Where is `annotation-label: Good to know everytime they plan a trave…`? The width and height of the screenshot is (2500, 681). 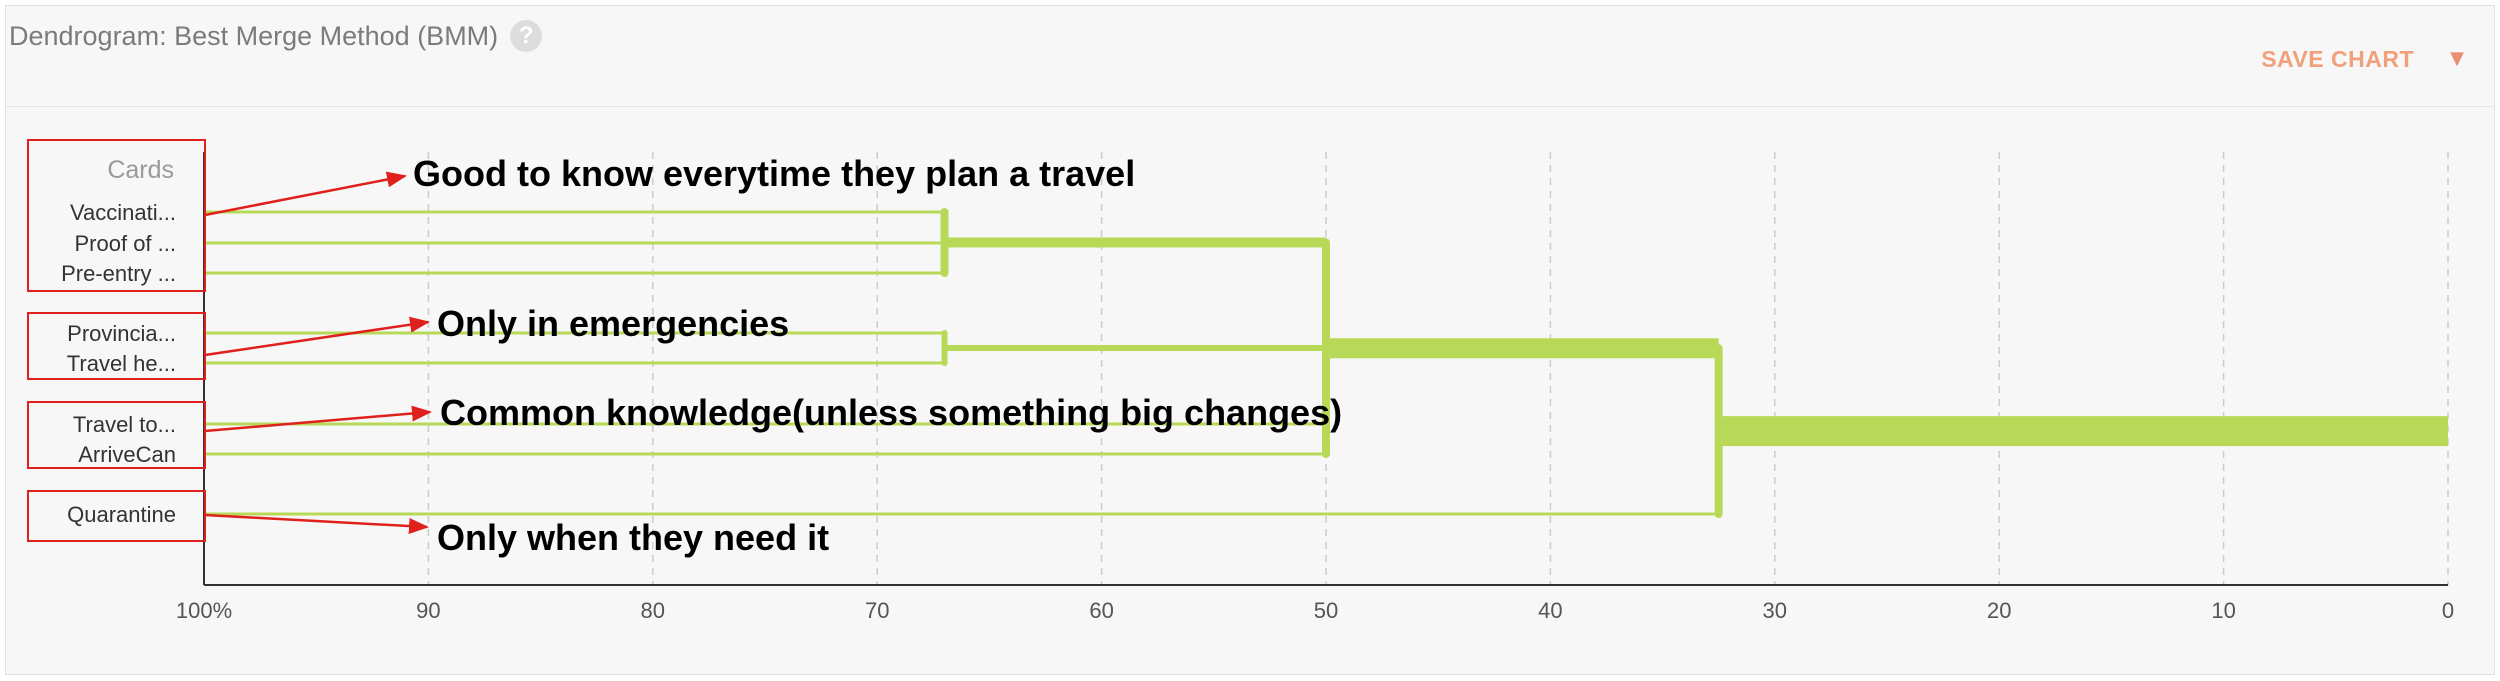
annotation-label: Good to know everytime they plan a trave… is located at coordinates (774, 173).